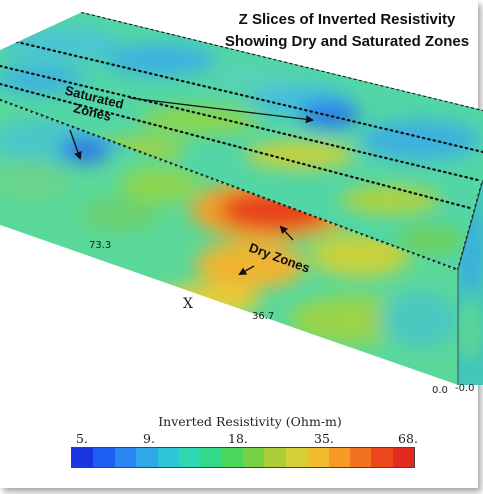 Image resolution: width=483 pixels, height=494 pixels. Describe the element at coordinates (324, 438) in the screenshot. I see `colorbar-tick: 35.` at that location.